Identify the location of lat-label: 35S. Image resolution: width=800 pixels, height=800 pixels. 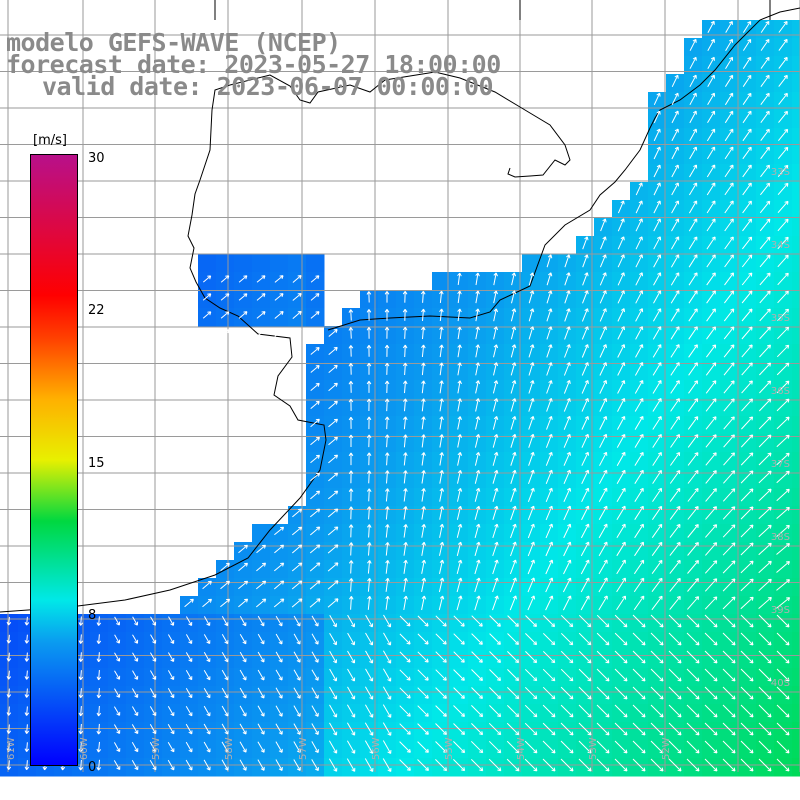
(780, 318).